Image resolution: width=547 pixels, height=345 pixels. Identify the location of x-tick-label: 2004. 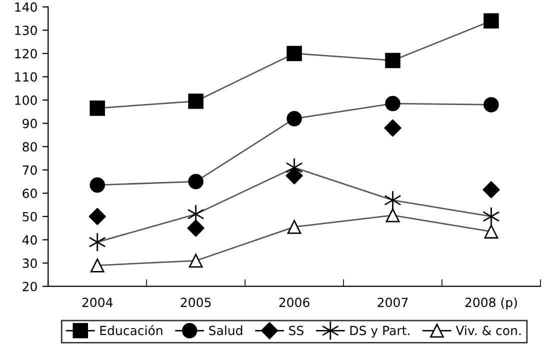
(97, 303).